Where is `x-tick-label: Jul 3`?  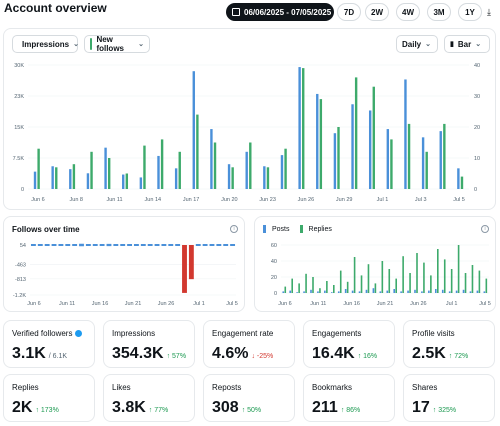 x-tick-label: Jul 3 is located at coordinates (421, 200).